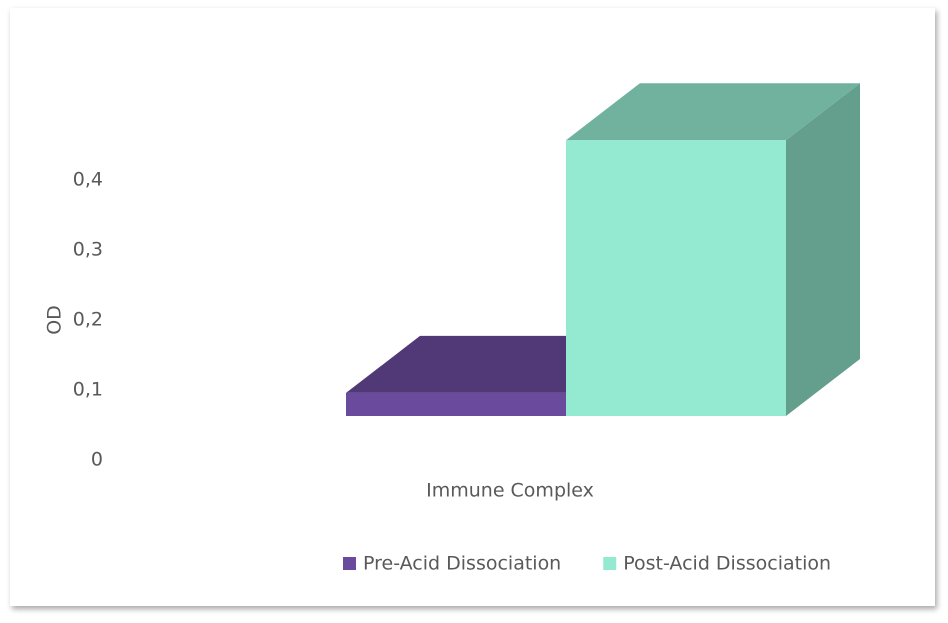  I want to click on legend-label: Post-Acid Dissociation, so click(727, 564).